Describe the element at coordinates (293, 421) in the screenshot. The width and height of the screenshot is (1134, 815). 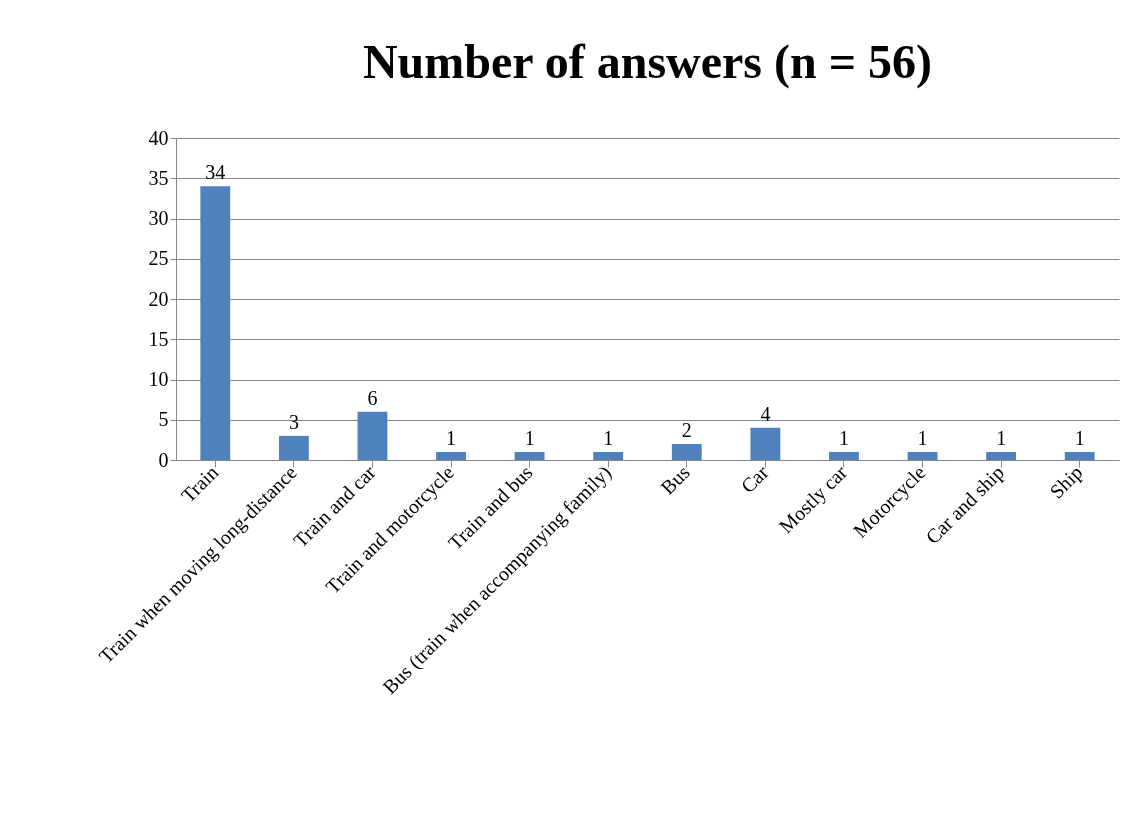
I see `data-label: 3` at that location.